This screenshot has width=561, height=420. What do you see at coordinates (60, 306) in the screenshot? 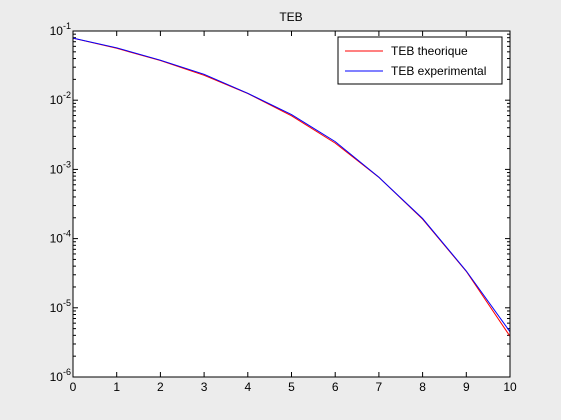
I see `y-tick-label: 10⁻⁵` at bounding box center [60, 306].